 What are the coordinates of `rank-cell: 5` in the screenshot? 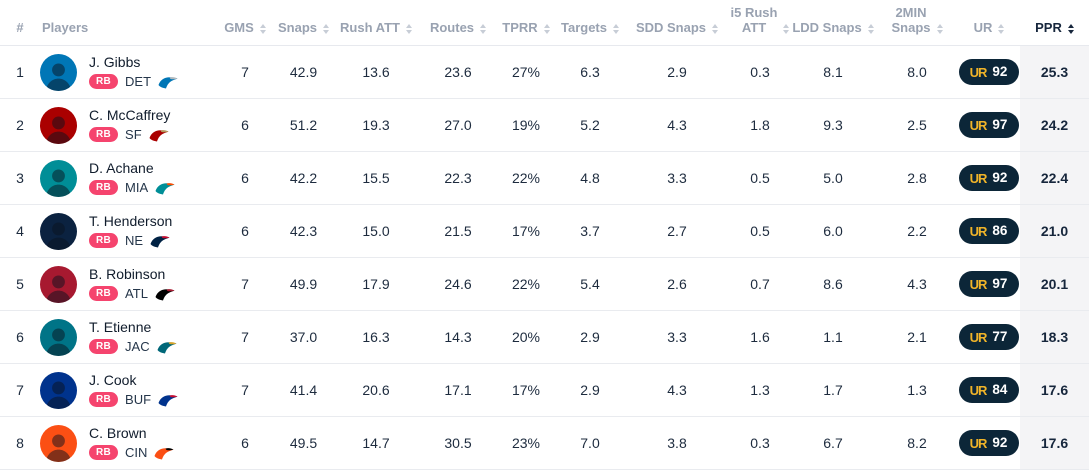 It's located at (20, 284).